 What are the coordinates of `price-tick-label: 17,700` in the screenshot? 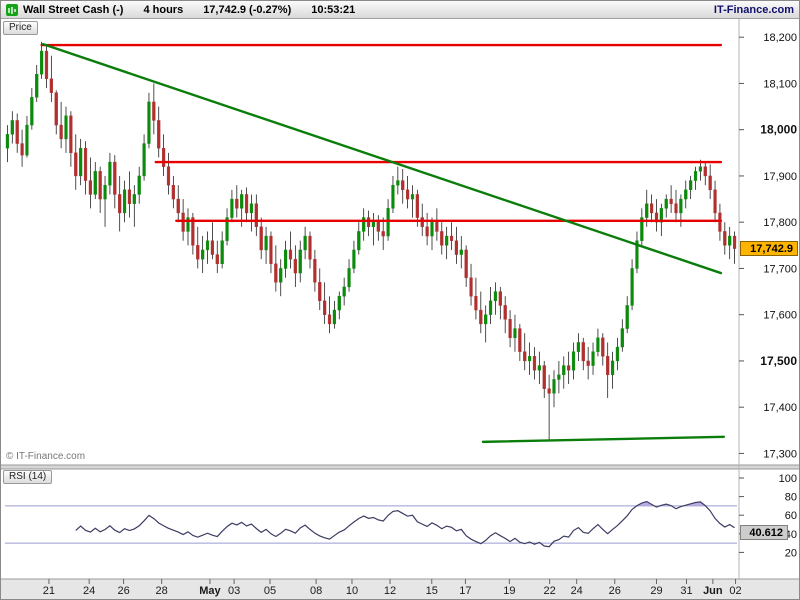 It's located at (780, 269).